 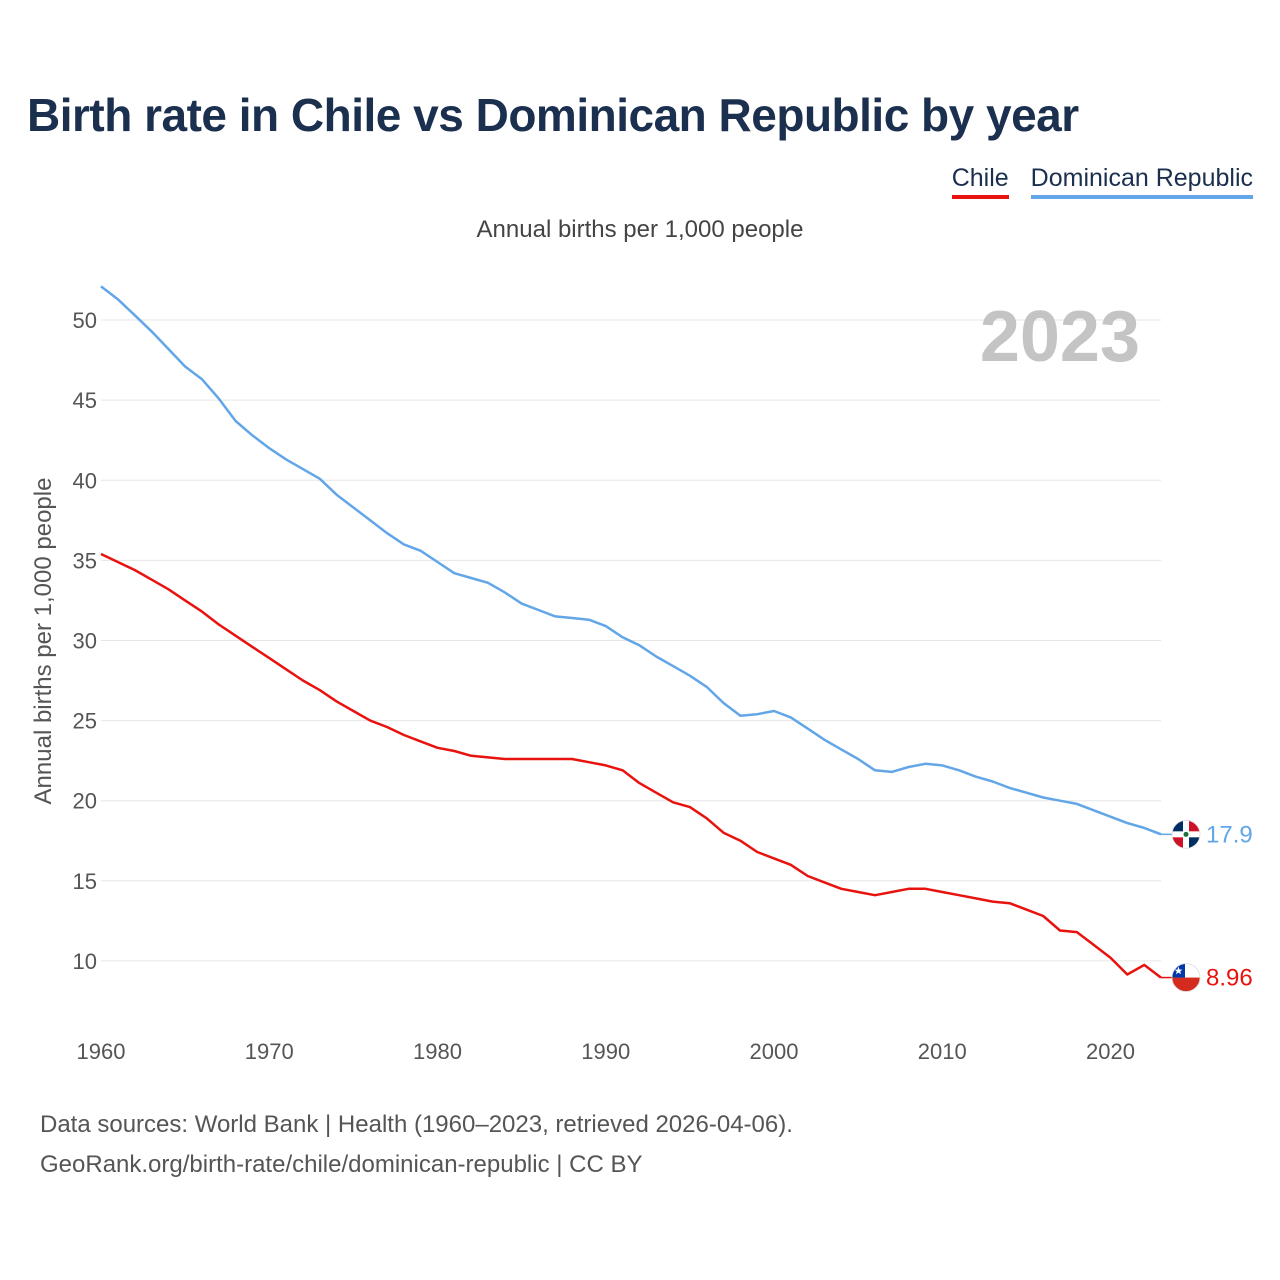 What do you see at coordinates (85, 721) in the screenshot?
I see `y-tick-label: 25` at bounding box center [85, 721].